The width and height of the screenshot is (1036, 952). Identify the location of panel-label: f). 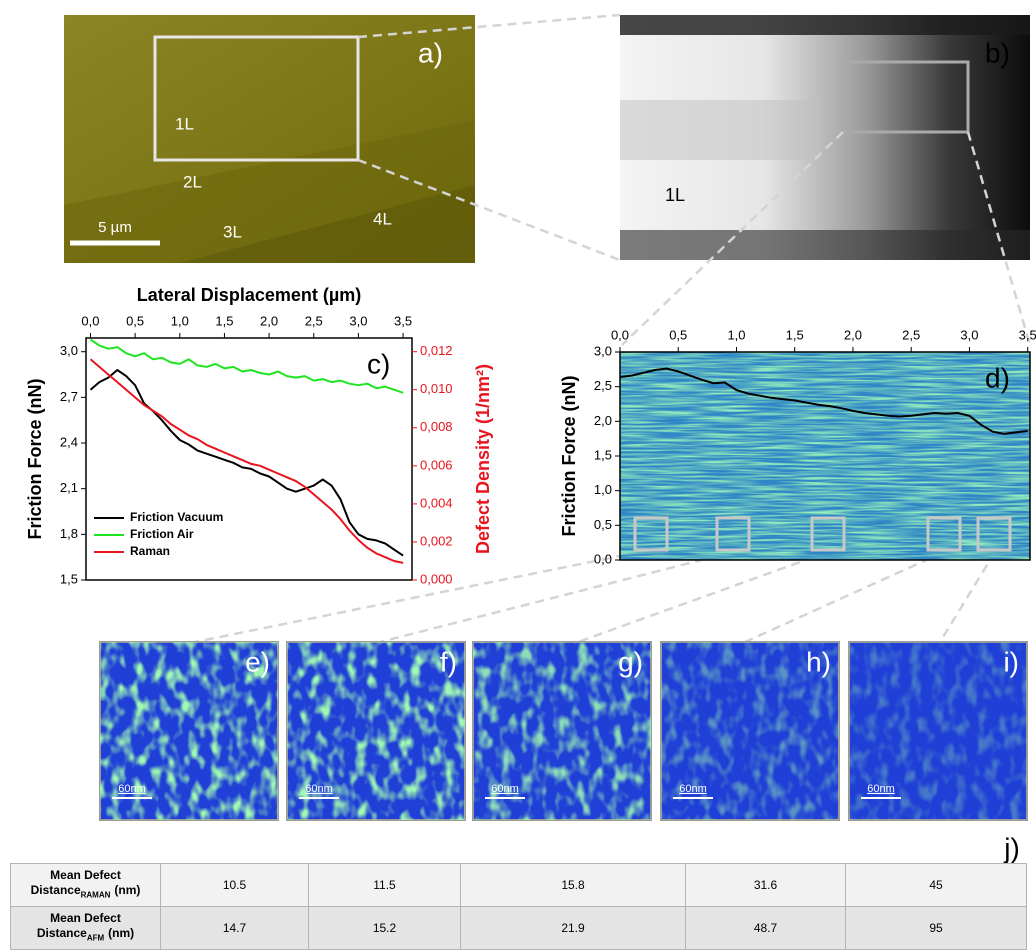
(448, 661).